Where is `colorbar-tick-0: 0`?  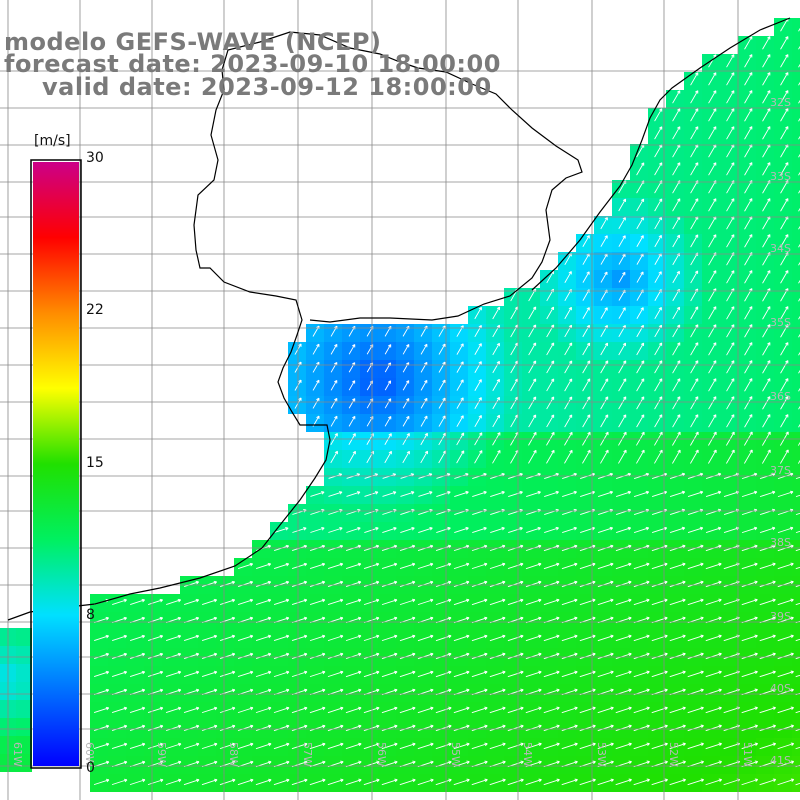 colorbar-tick-0: 0 is located at coordinates (90, 768).